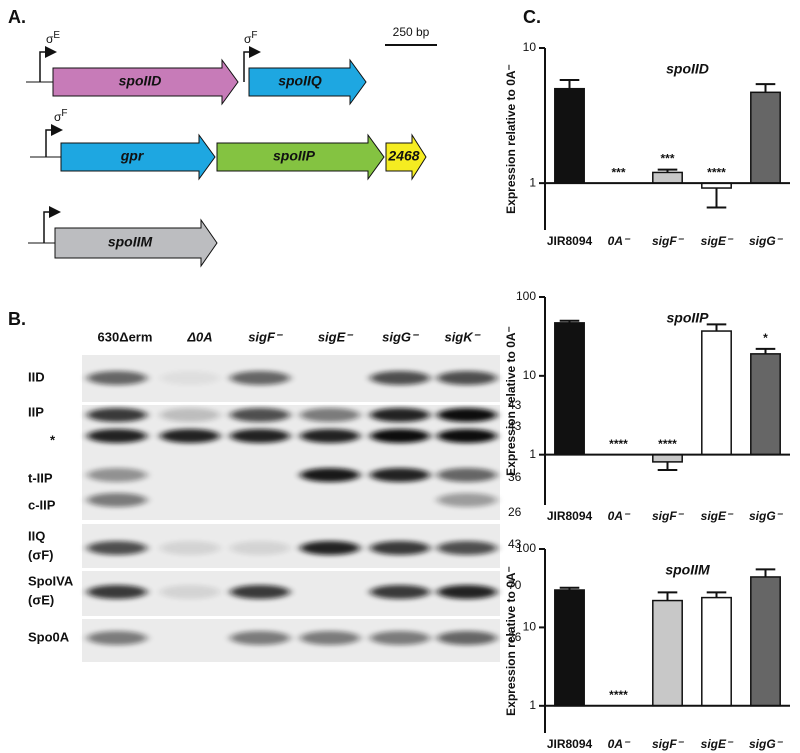 This screenshot has height=753, width=800. I want to click on panel-label: C., so click(532, 17).